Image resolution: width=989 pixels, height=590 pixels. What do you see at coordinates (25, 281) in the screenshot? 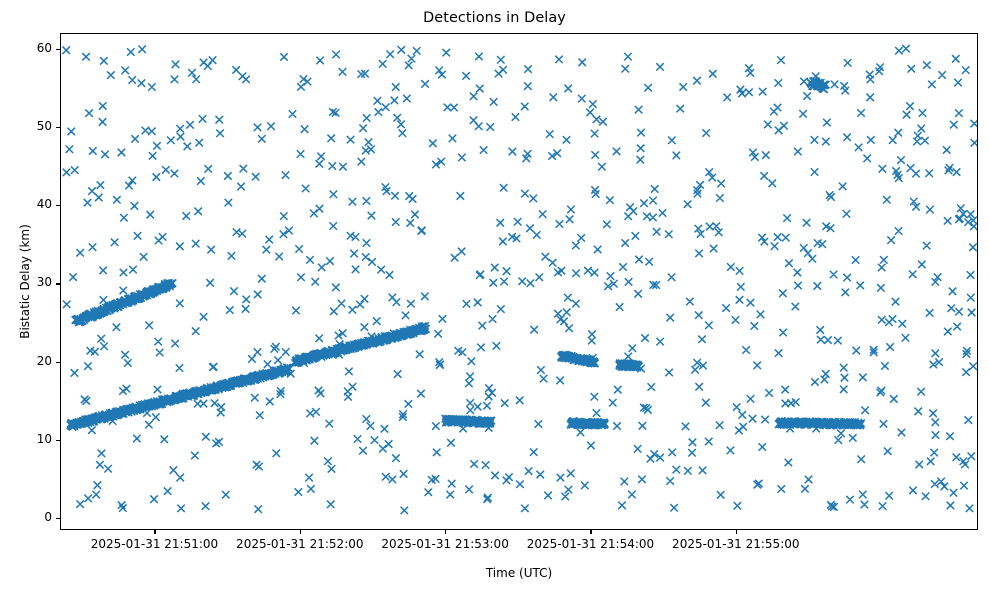
I see `y-axis-label: Bistatic Delay (km)` at bounding box center [25, 281].